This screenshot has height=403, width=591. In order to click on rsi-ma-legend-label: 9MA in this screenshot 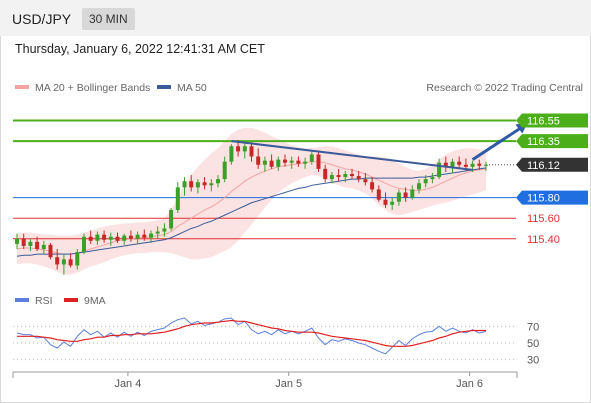, I will do `click(95, 301)`.